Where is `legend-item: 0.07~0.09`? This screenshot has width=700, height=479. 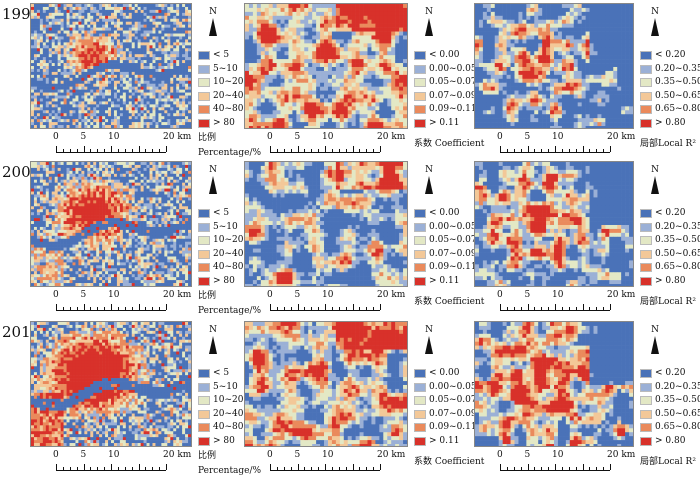
legend-item: 0.07~0.09 is located at coordinates (449, 97).